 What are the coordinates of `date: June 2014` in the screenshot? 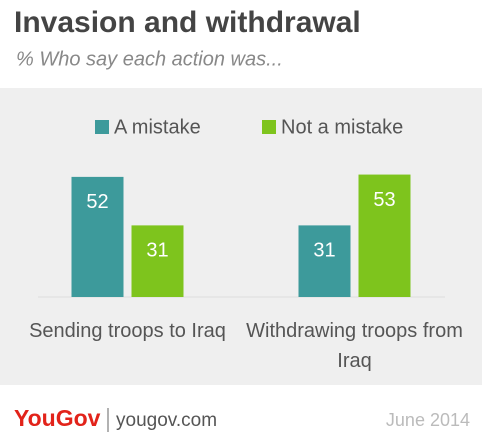 It's located at (428, 420).